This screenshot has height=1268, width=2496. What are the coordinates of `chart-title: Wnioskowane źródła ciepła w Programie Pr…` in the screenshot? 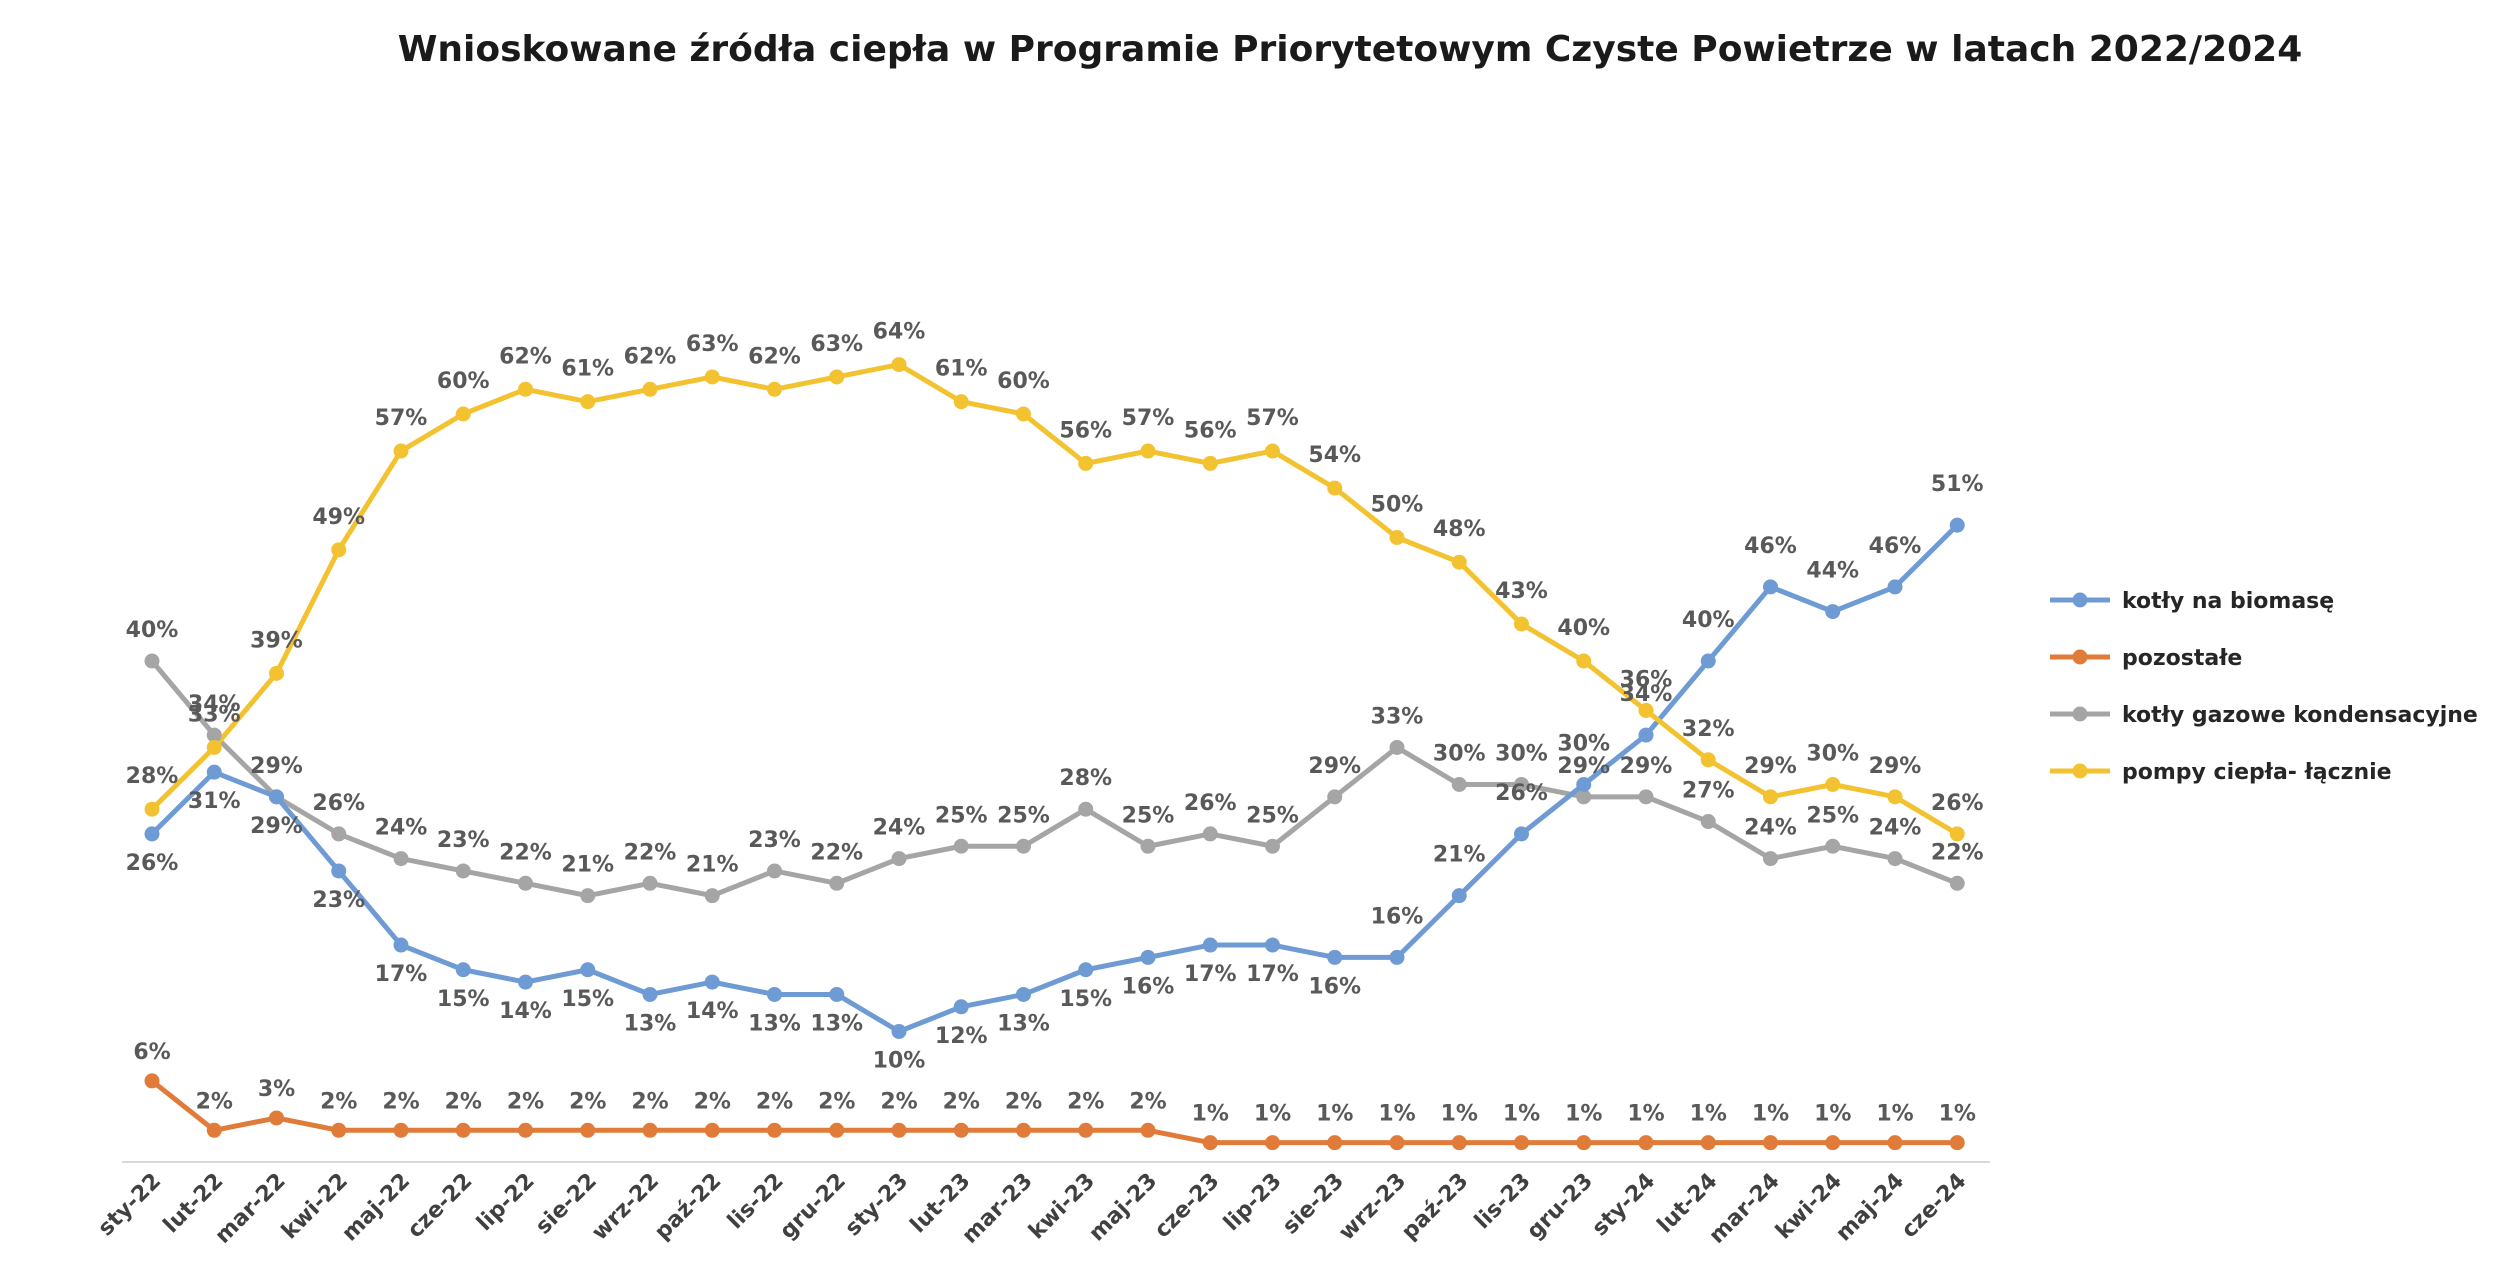 It's located at (1350, 49).